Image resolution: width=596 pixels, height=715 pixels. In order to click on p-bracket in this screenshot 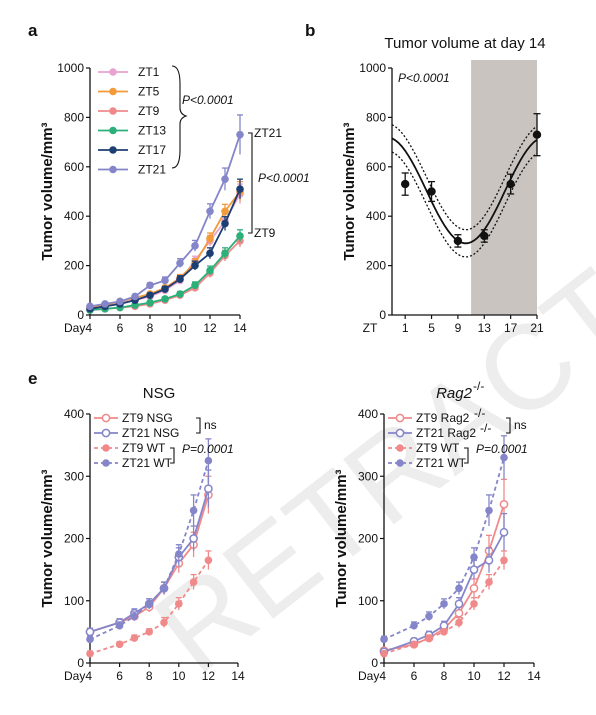, I will do `click(172, 455)`.